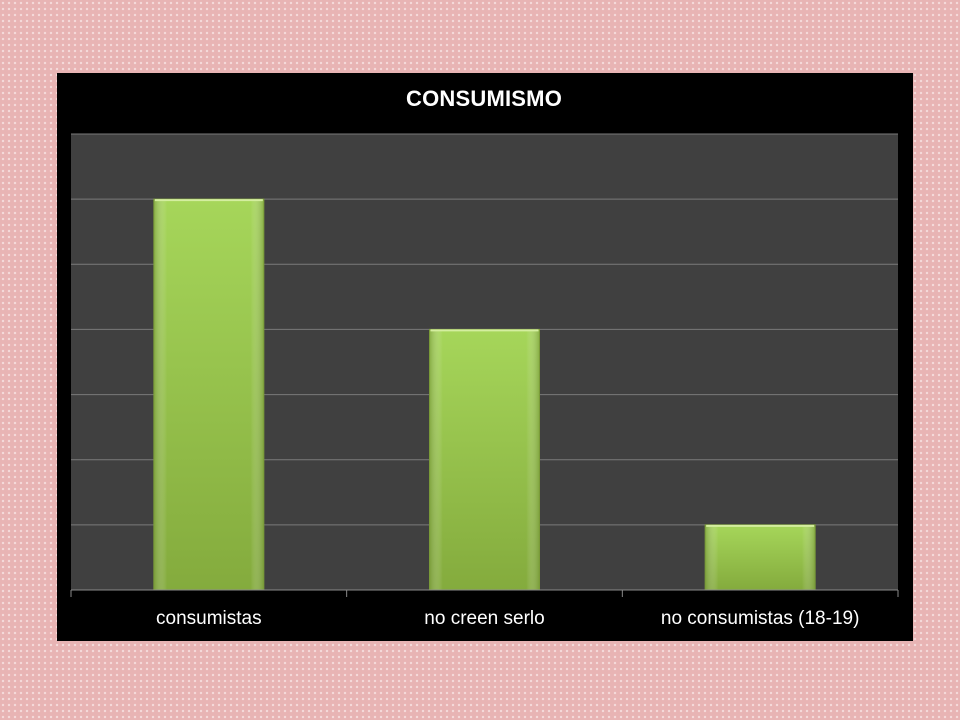 The image size is (960, 720). What do you see at coordinates (760, 618) in the screenshot?
I see `x-tick-label: no consumistas (18-19)` at bounding box center [760, 618].